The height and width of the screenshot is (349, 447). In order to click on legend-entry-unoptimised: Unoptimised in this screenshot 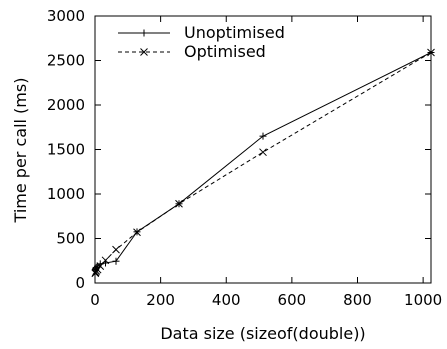, I will do `click(201, 32)`.